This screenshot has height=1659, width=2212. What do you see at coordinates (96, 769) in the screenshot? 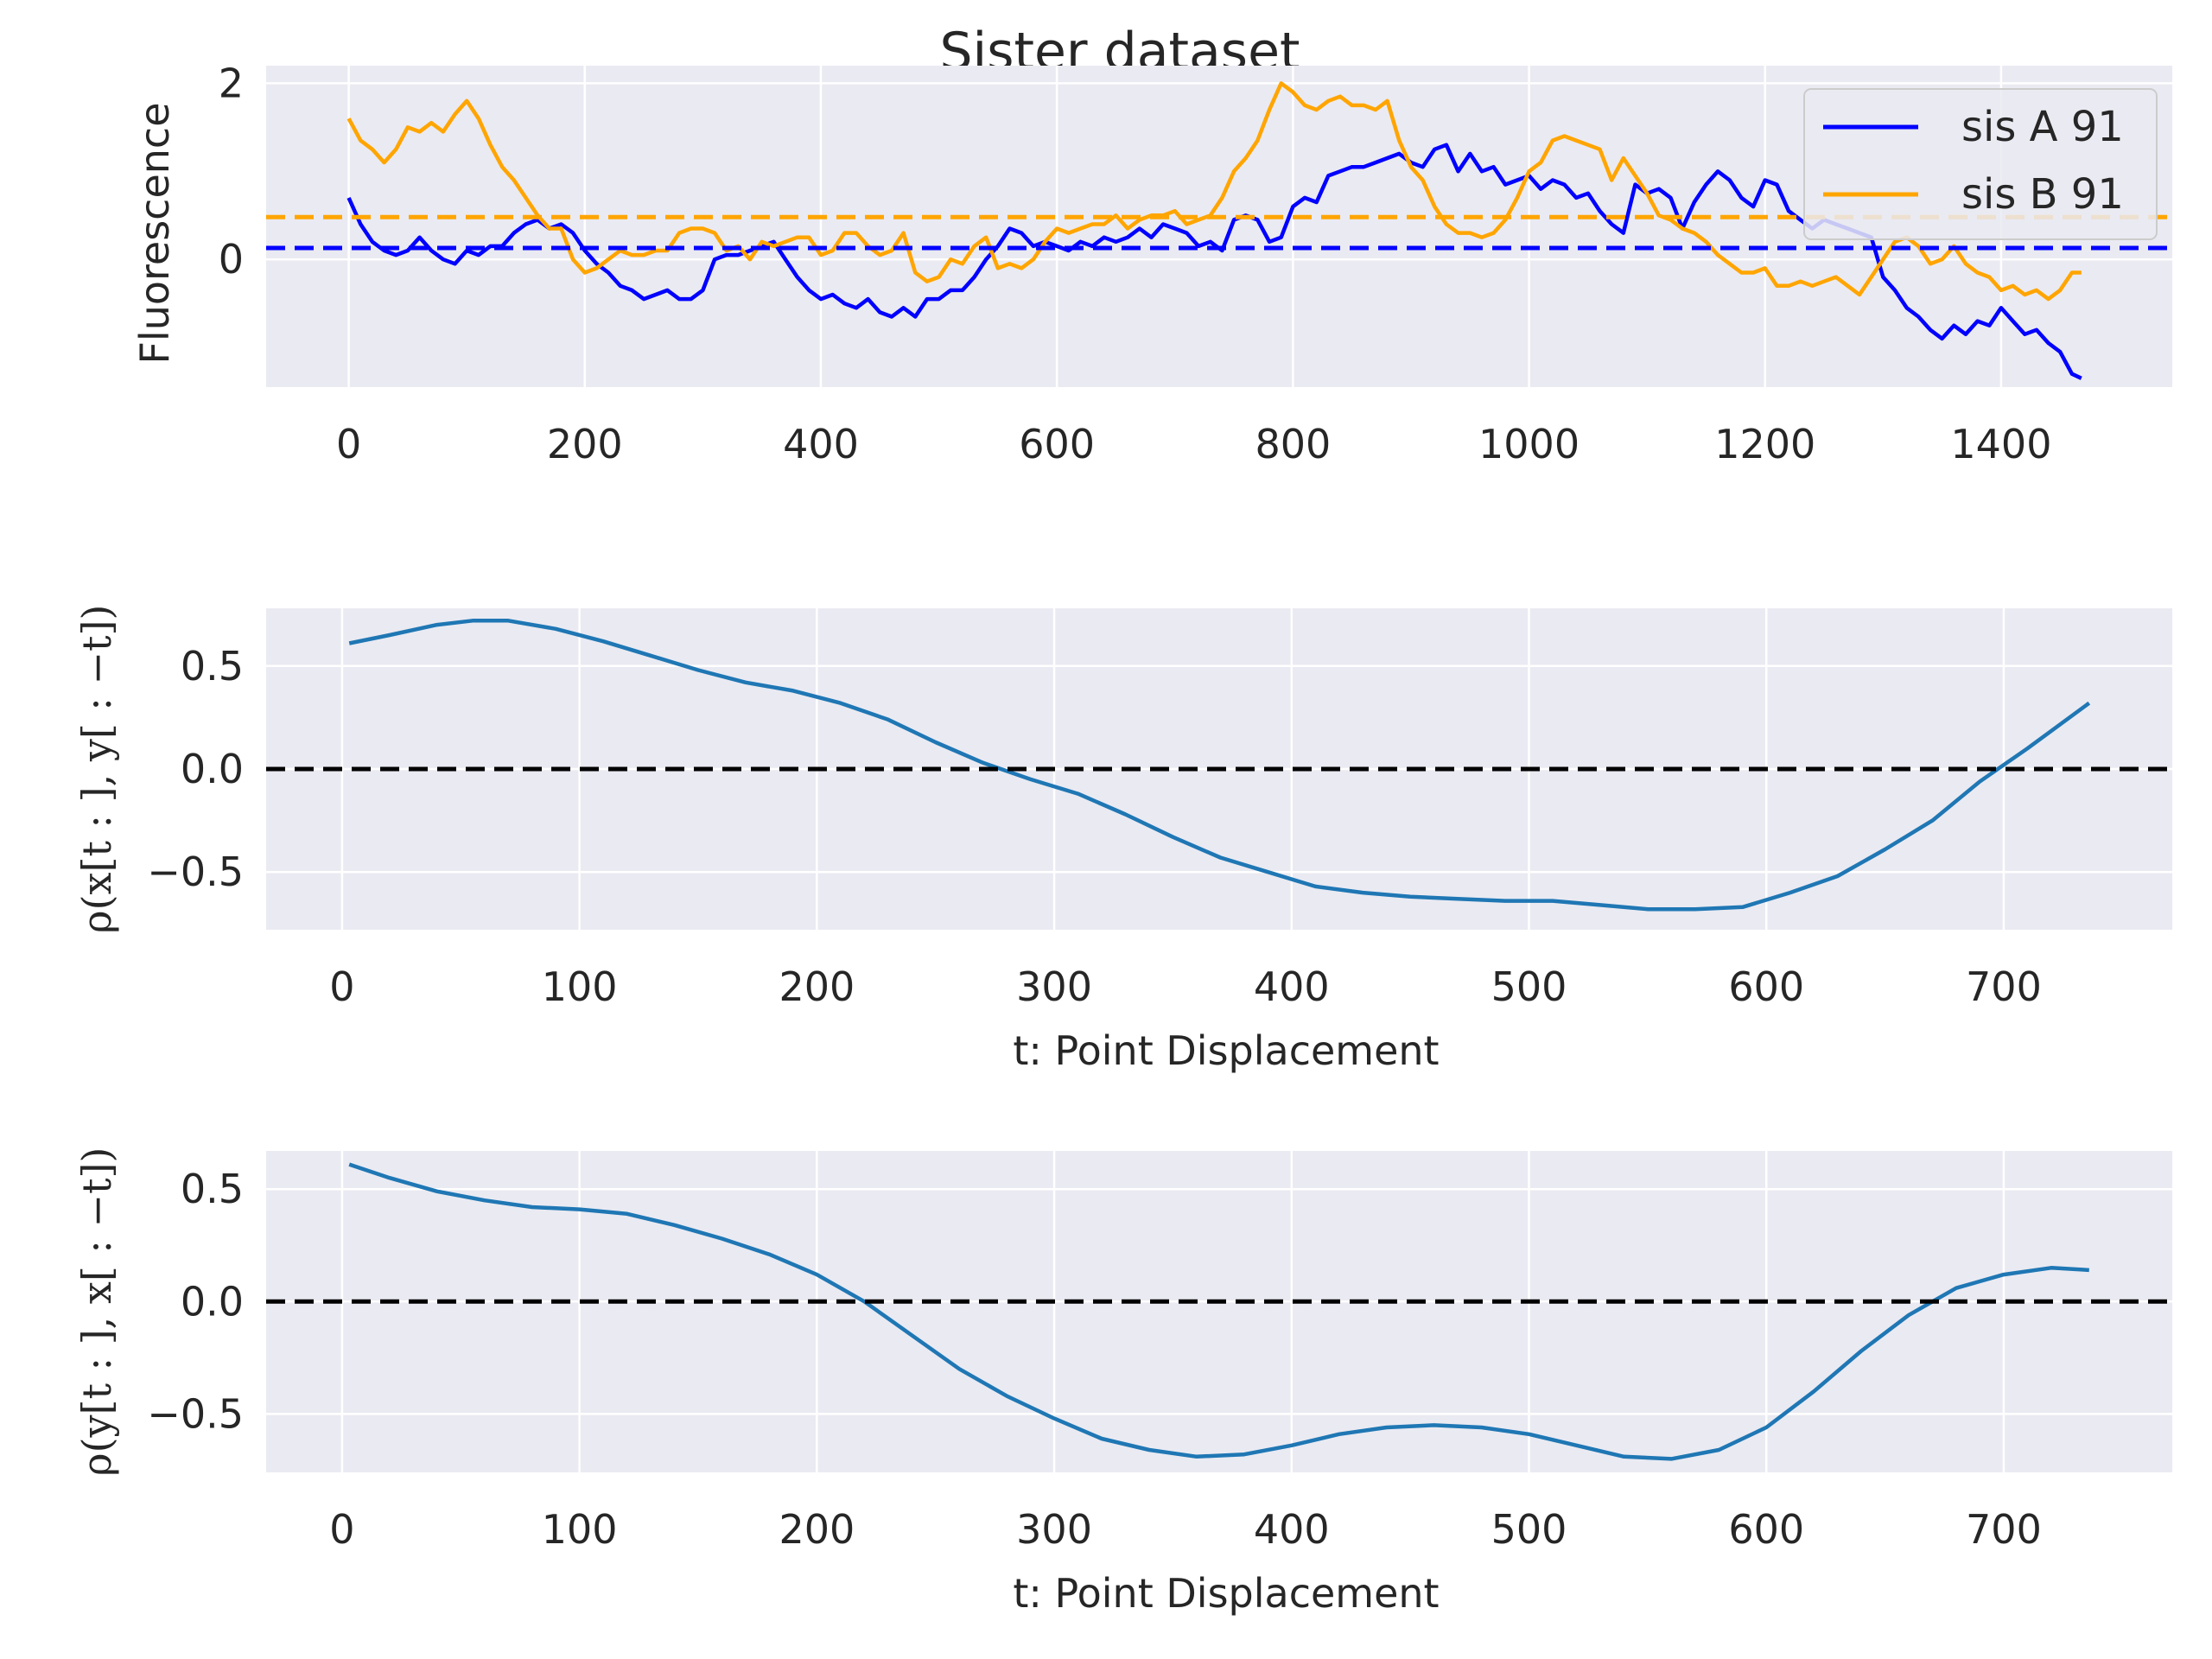
I see `y-axis-label: ρ(x[t : ], y[ : −t])` at bounding box center [96, 769].